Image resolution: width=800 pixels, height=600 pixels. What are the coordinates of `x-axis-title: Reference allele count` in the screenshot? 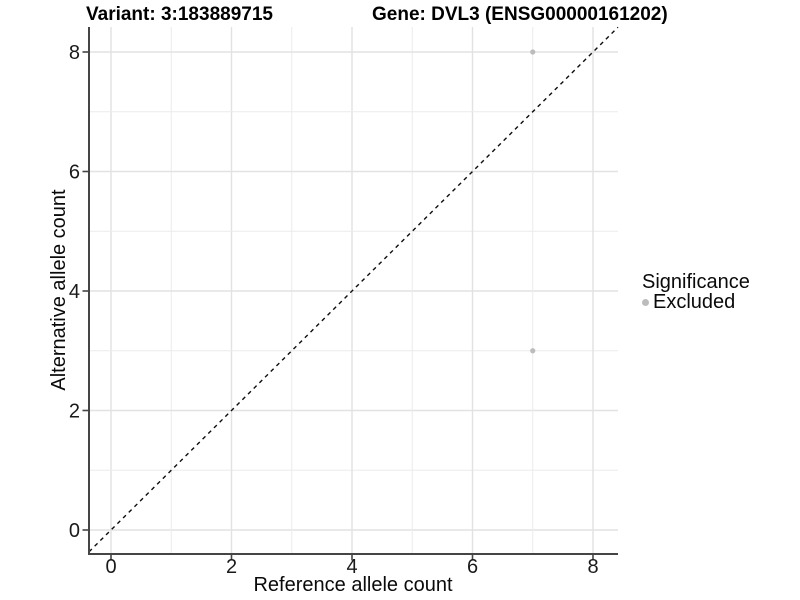 It's located at (353, 585).